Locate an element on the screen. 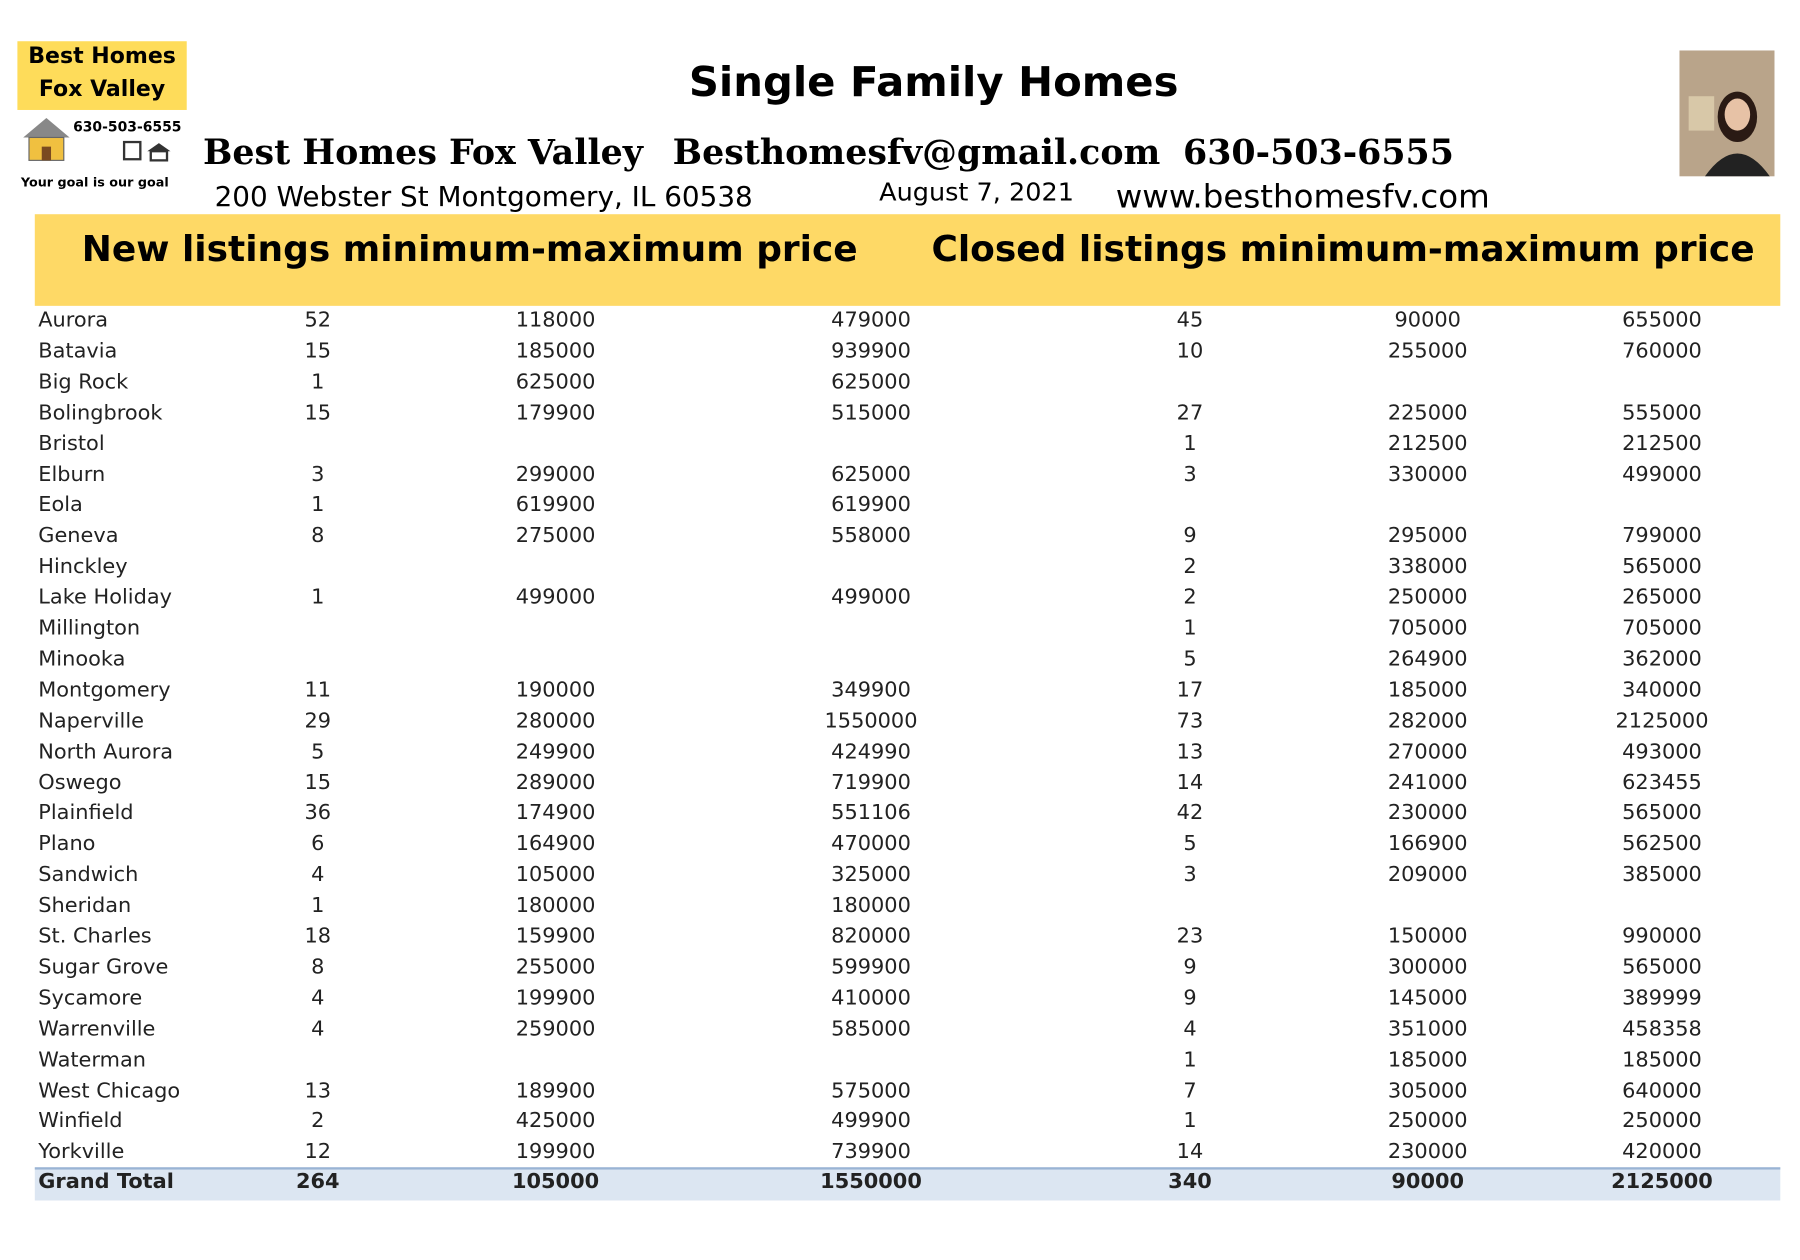  cell: 264900 is located at coordinates (1427, 659).